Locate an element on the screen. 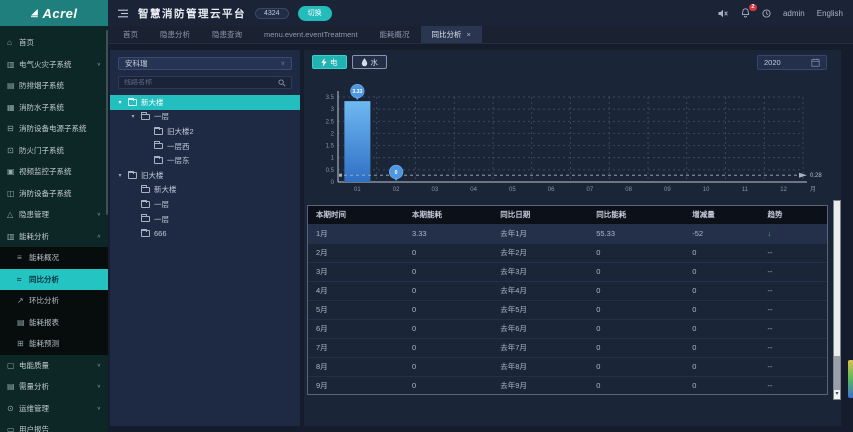 The height and width of the screenshot is (432, 853). speaker-muted-icon is located at coordinates (723, 13).